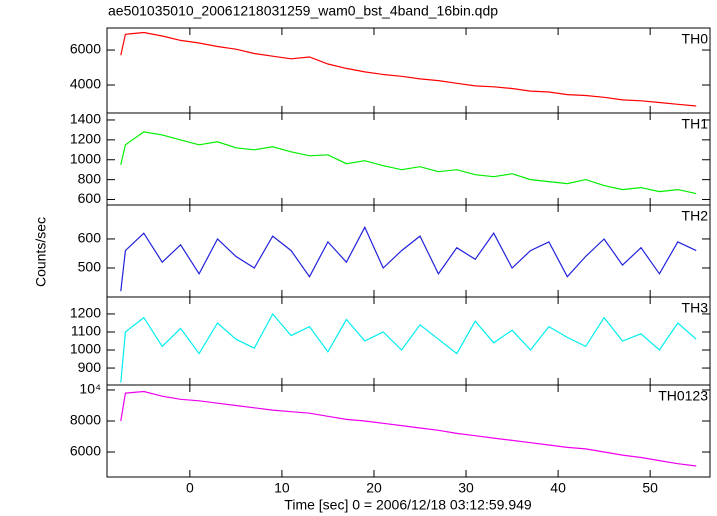  Describe the element at coordinates (41, 252) in the screenshot. I see `y-axis-label: Counts/sec` at that location.